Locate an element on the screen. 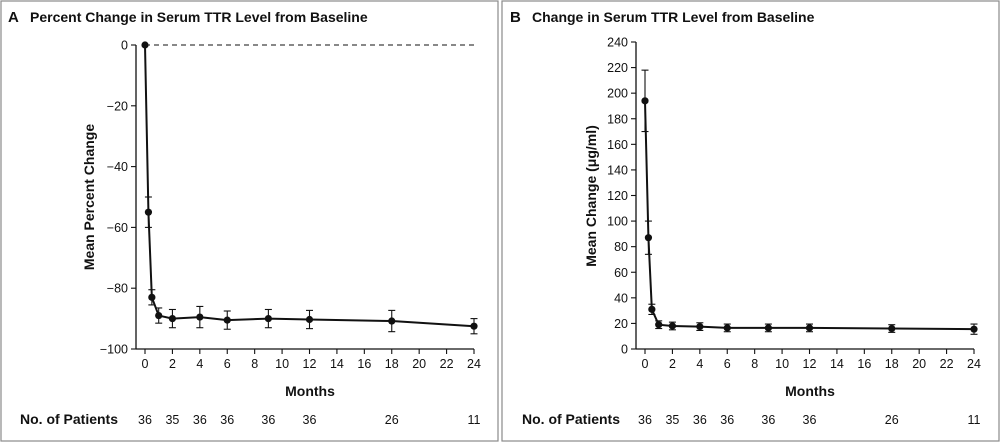  panel-a-y-tick-label: 0 is located at coordinates (124, 46).